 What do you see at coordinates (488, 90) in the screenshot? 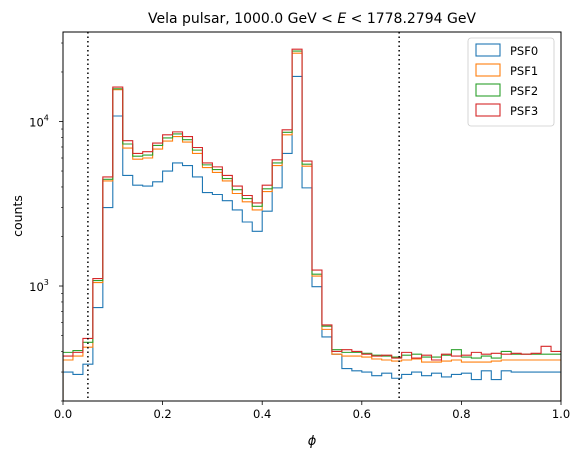
I see `legend-swatch-psf2` at bounding box center [488, 90].